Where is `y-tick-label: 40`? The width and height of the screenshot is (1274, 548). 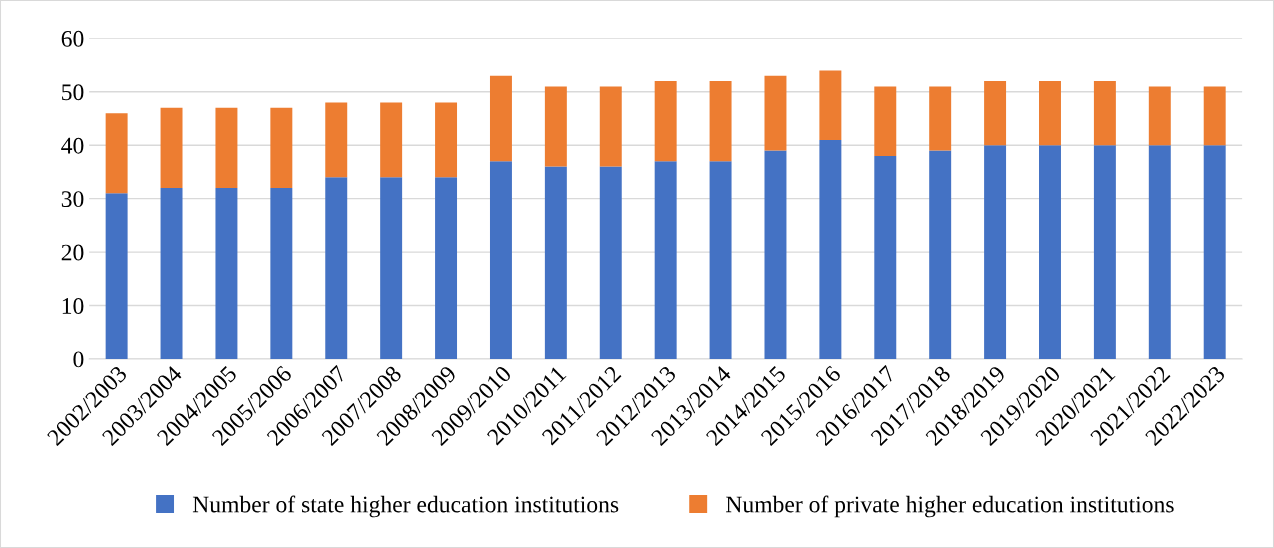 y-tick-label: 40 is located at coordinates (72, 145).